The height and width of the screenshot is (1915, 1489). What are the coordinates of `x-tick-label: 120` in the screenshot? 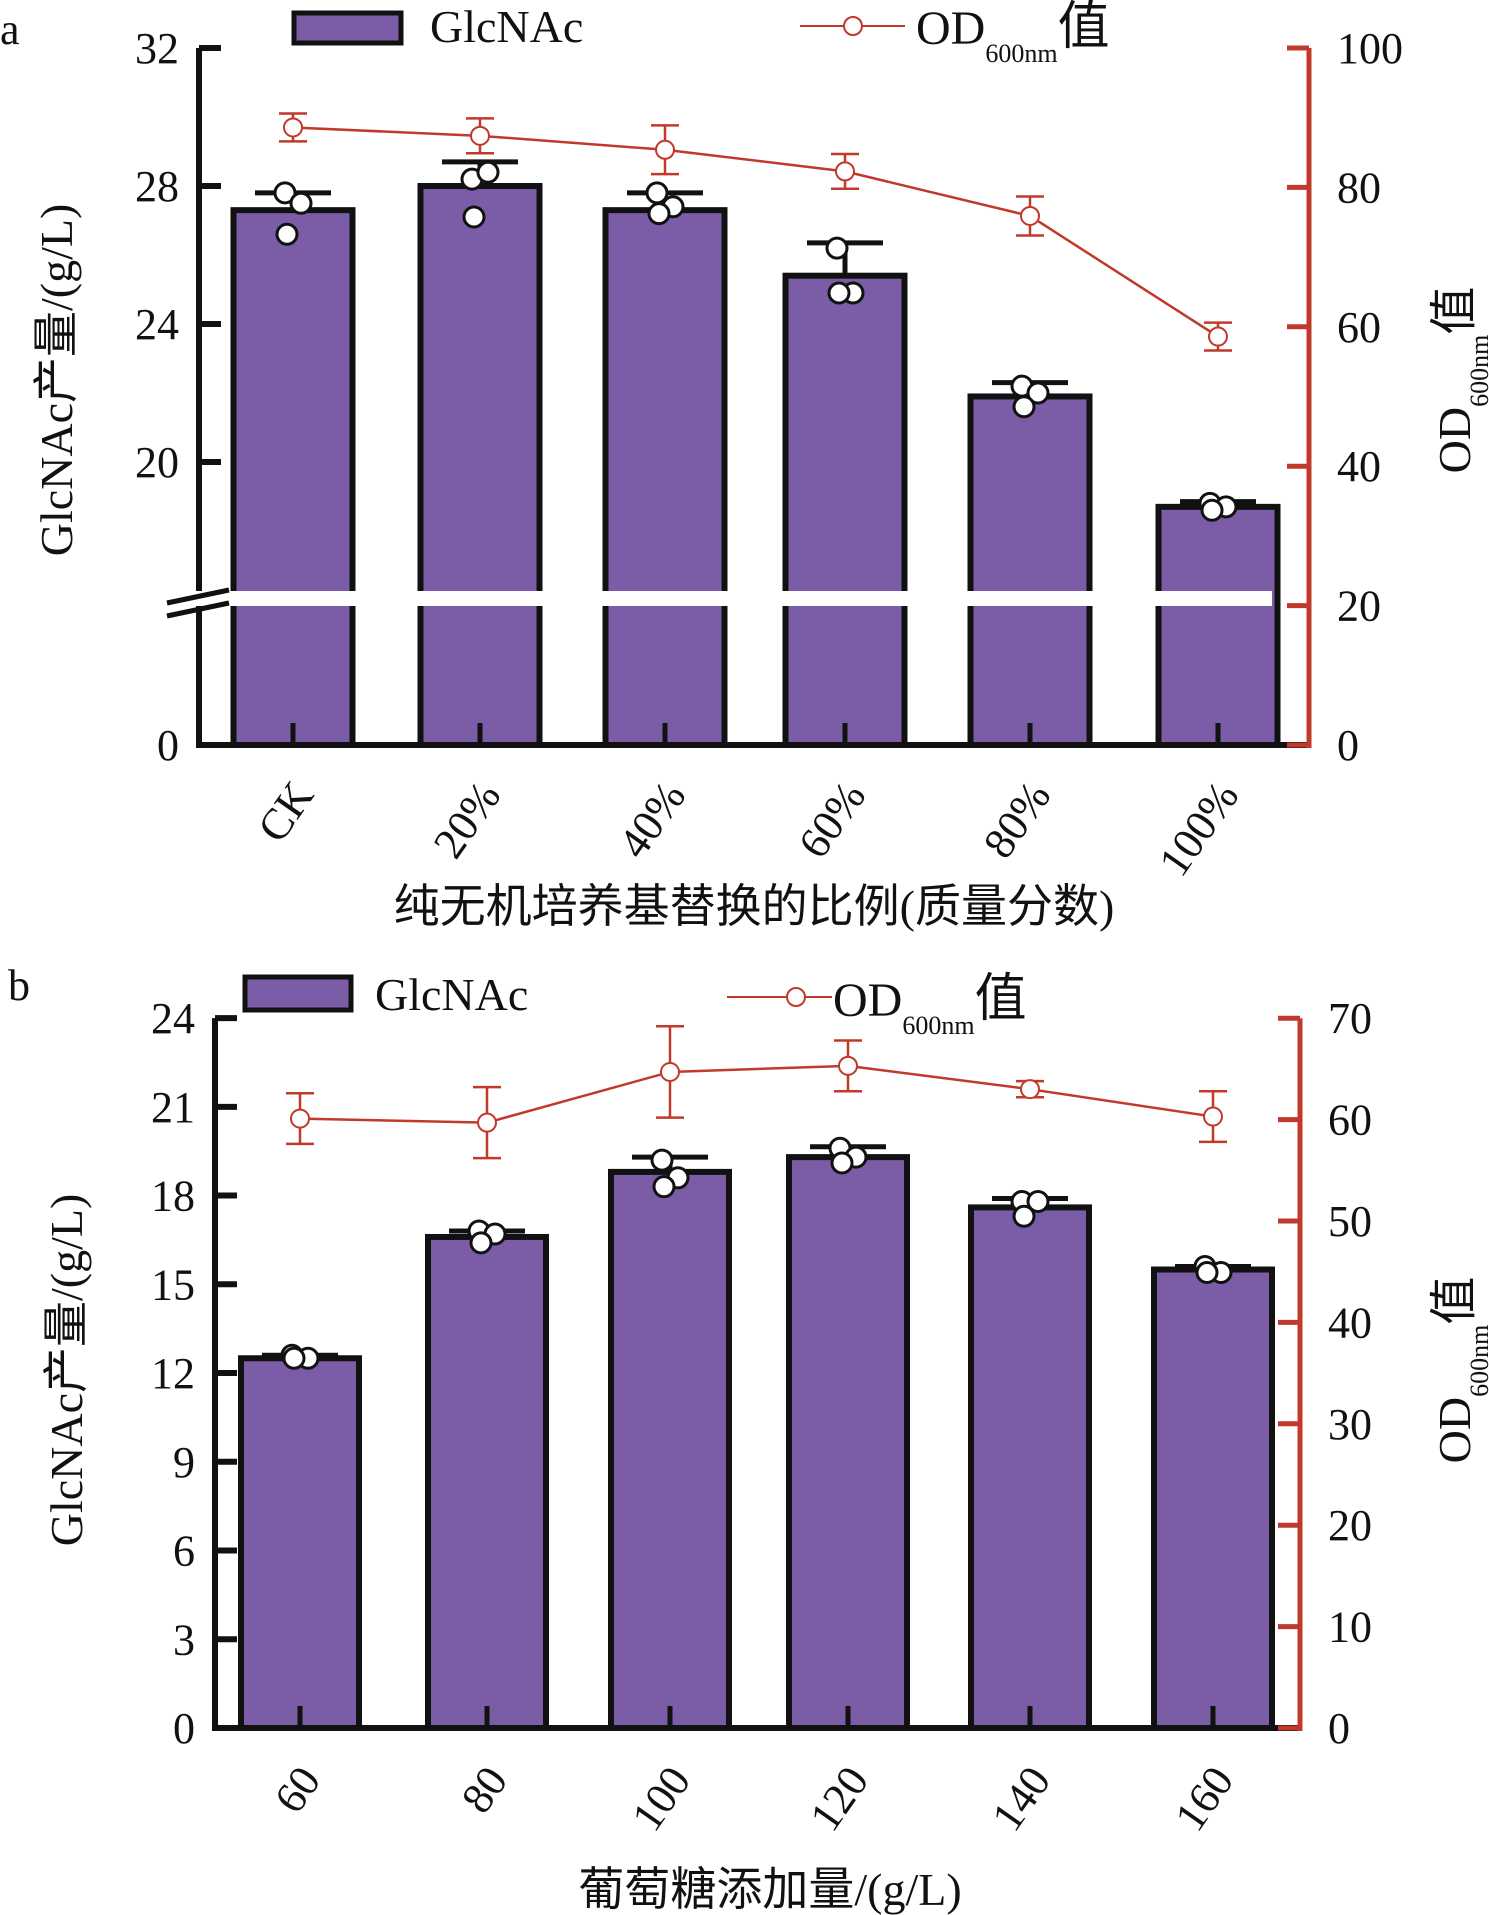 It's located at (839, 1799).